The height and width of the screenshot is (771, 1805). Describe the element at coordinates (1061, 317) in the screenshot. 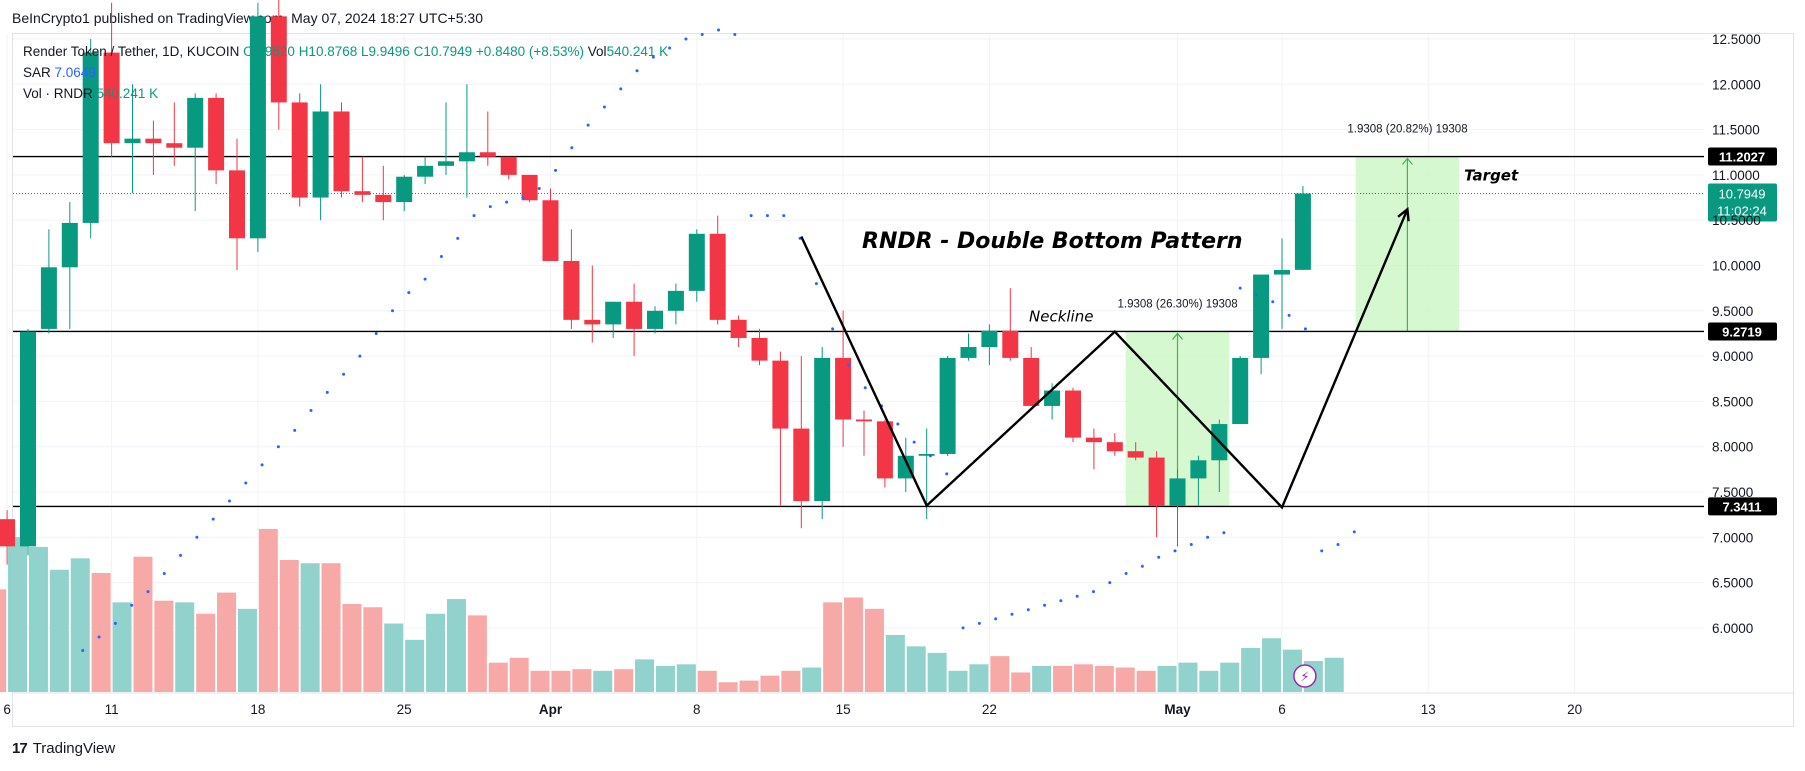

I see `neckline-label: Neckline` at that location.